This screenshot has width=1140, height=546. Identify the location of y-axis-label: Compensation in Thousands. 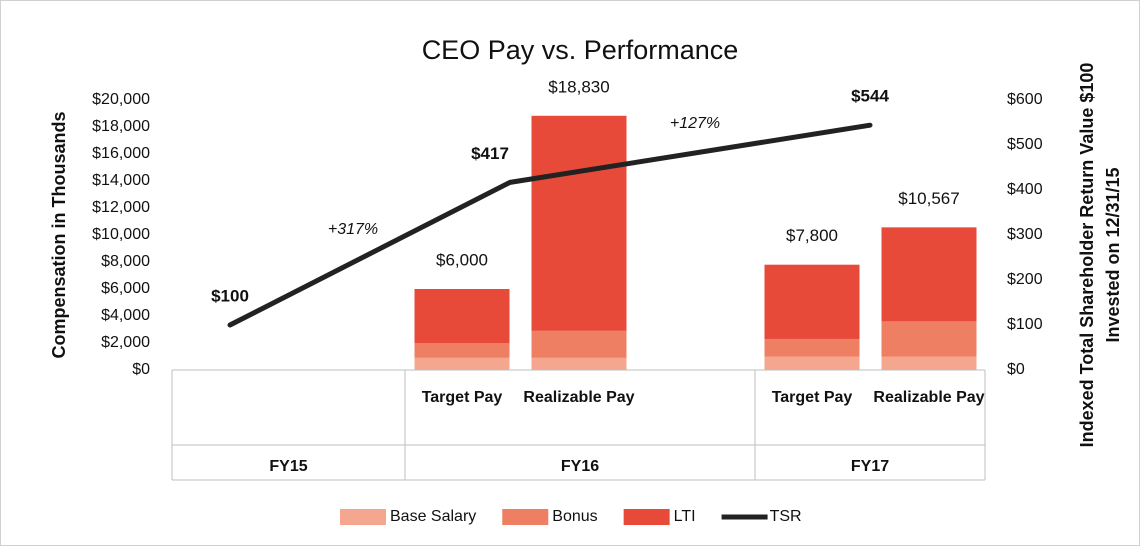
(59, 234).